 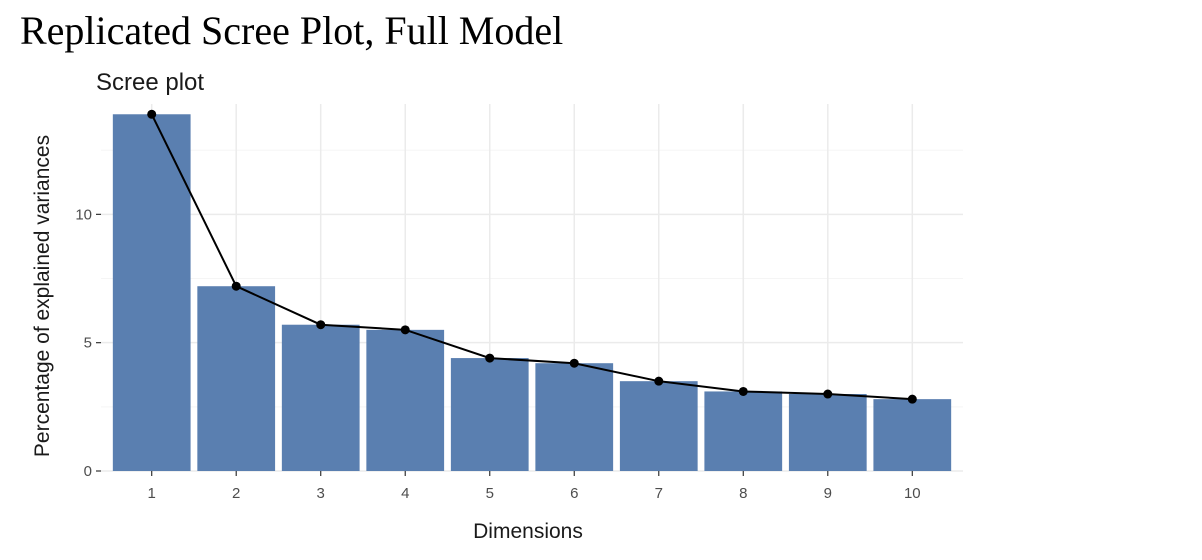 What do you see at coordinates (743, 493) in the screenshot?
I see `x-tick-label: 8` at bounding box center [743, 493].